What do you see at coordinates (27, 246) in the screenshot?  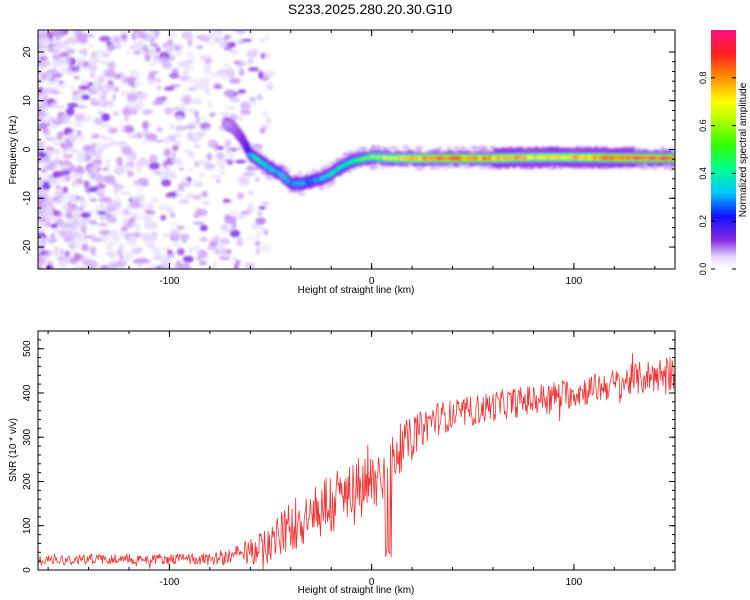 I see `y-tick-label: -20` at bounding box center [27, 246].